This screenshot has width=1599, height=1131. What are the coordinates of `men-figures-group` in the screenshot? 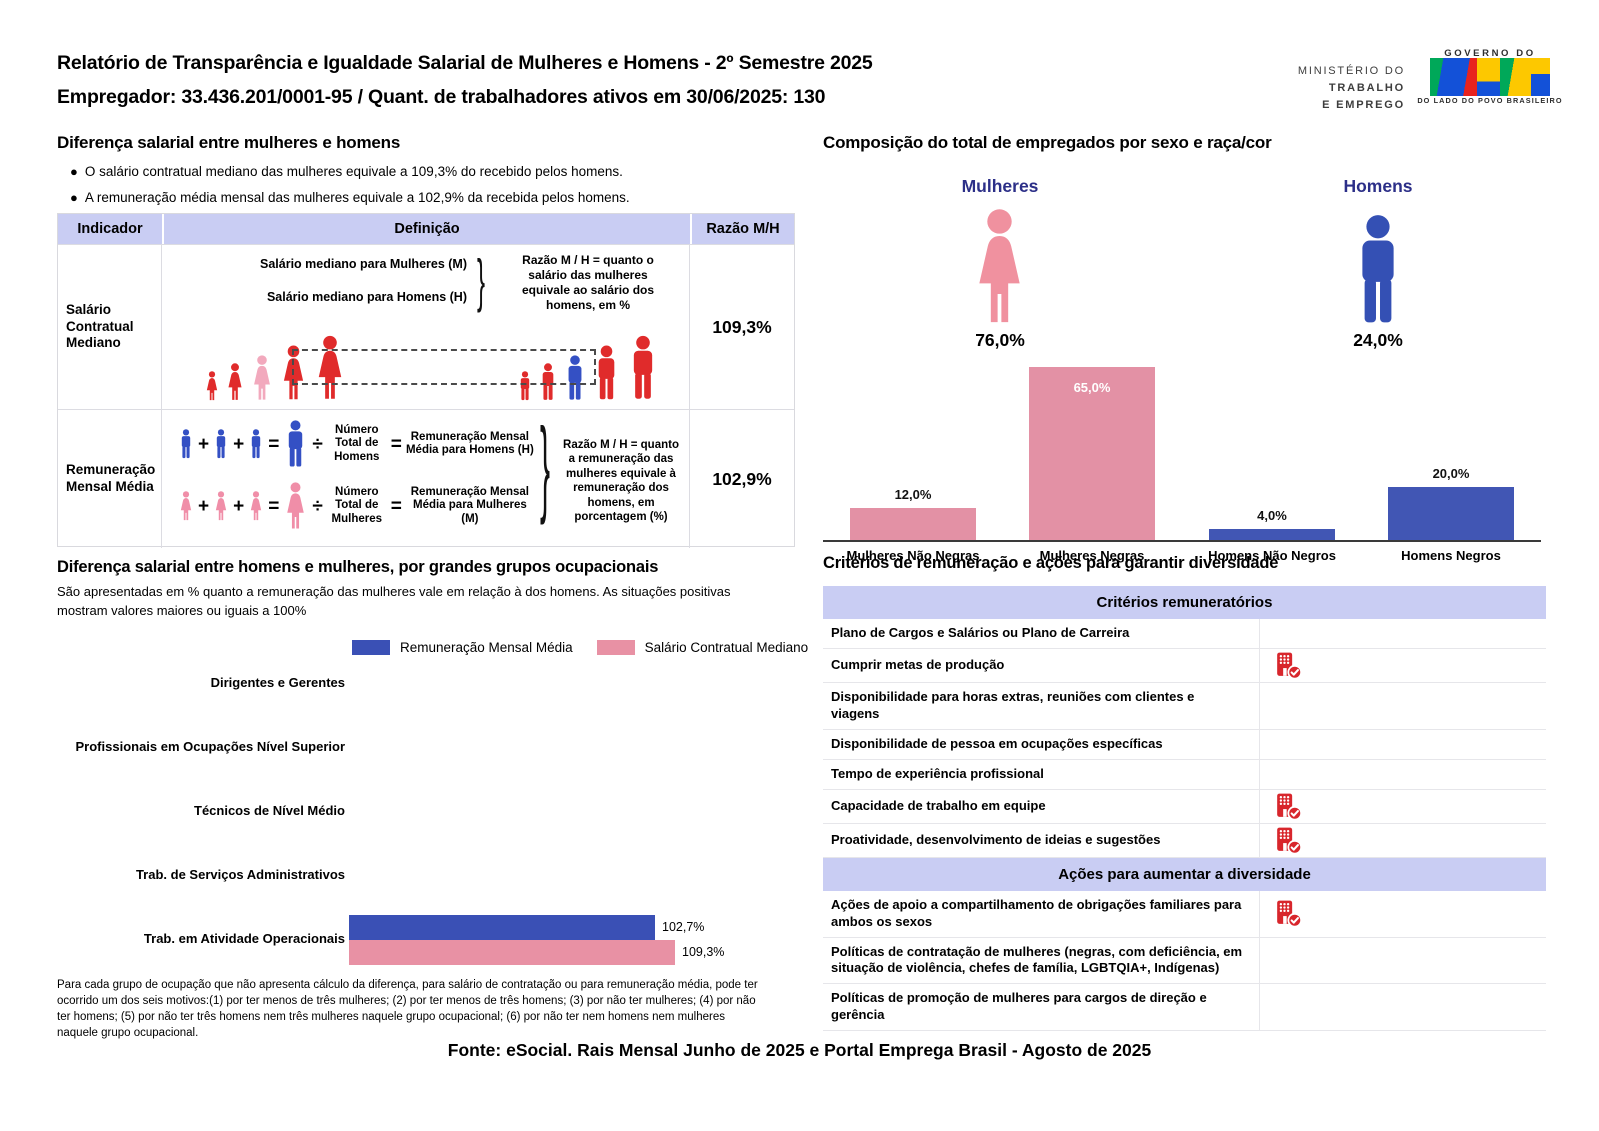 It's located at (588, 368).